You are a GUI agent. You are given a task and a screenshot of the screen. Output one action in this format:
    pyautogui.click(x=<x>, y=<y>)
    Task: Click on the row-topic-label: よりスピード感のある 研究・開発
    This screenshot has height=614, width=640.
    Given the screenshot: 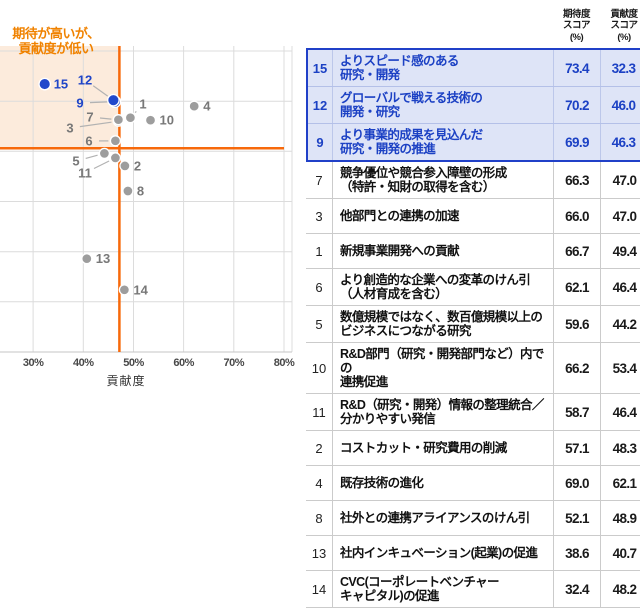 What is the action you would take?
    pyautogui.click(x=442, y=68)
    